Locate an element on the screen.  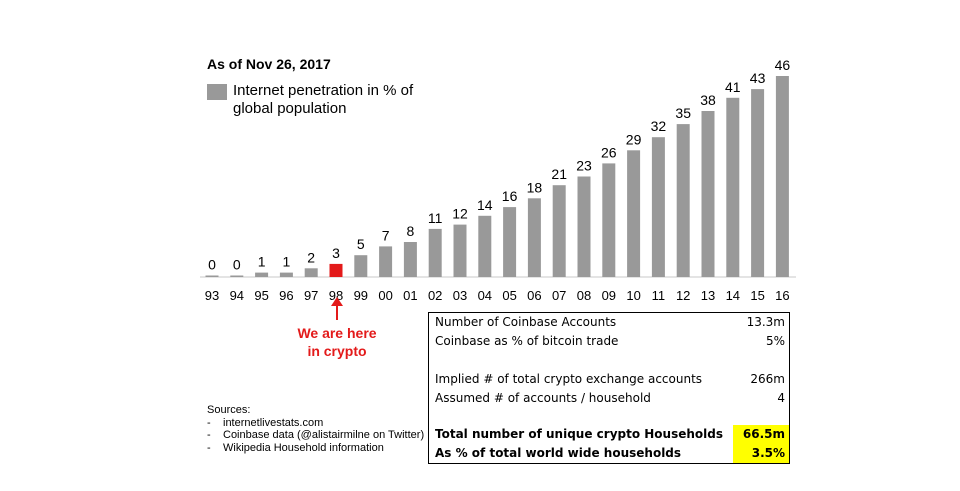
data-label-08: 23 is located at coordinates (584, 166).